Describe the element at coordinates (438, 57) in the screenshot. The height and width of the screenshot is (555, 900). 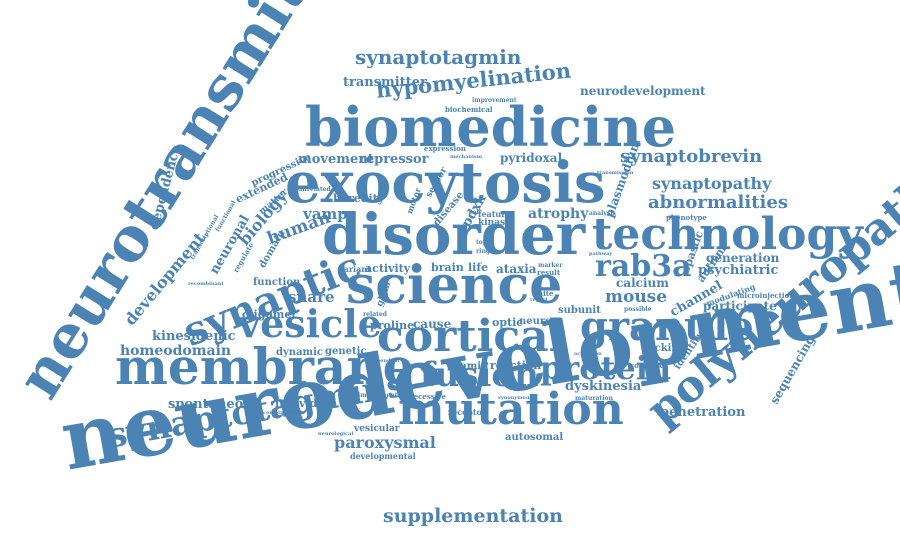
I see `word-synaptotagmin: synaptotagmin` at that location.